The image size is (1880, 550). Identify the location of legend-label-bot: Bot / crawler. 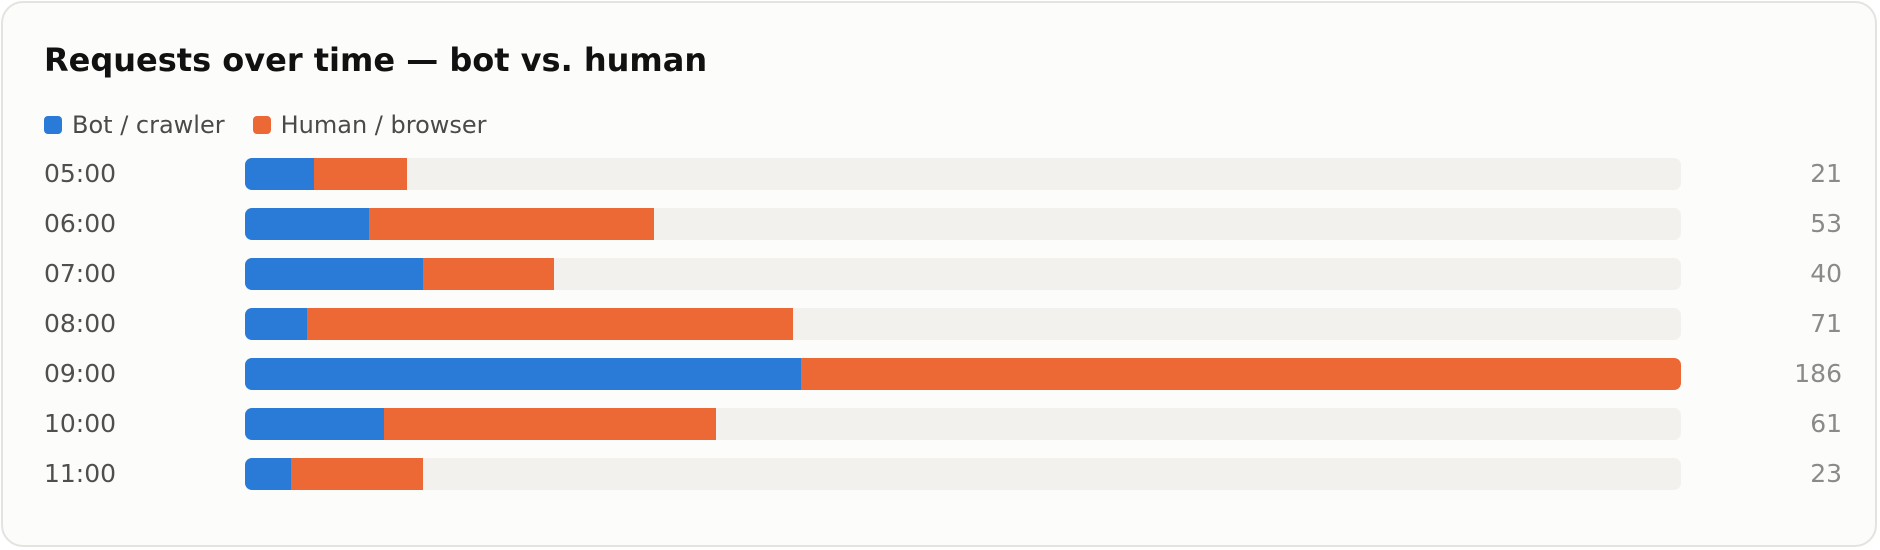
(148, 125).